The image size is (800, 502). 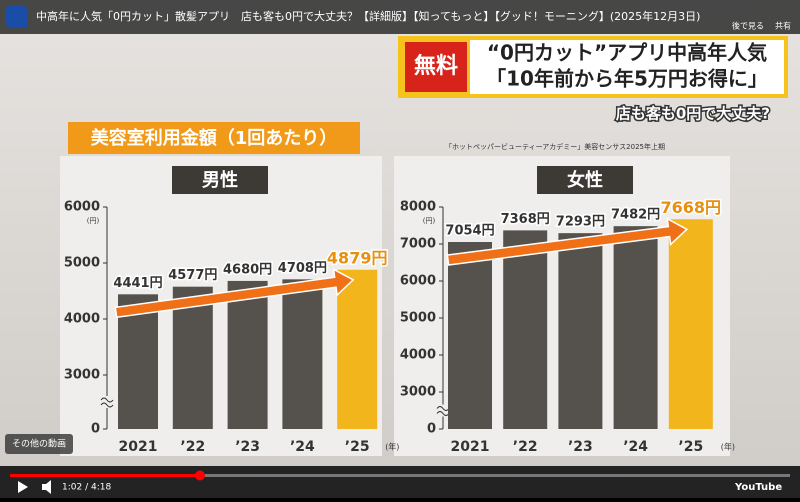 What do you see at coordinates (17, 17) in the screenshot?
I see `channel-icon` at bounding box center [17, 17].